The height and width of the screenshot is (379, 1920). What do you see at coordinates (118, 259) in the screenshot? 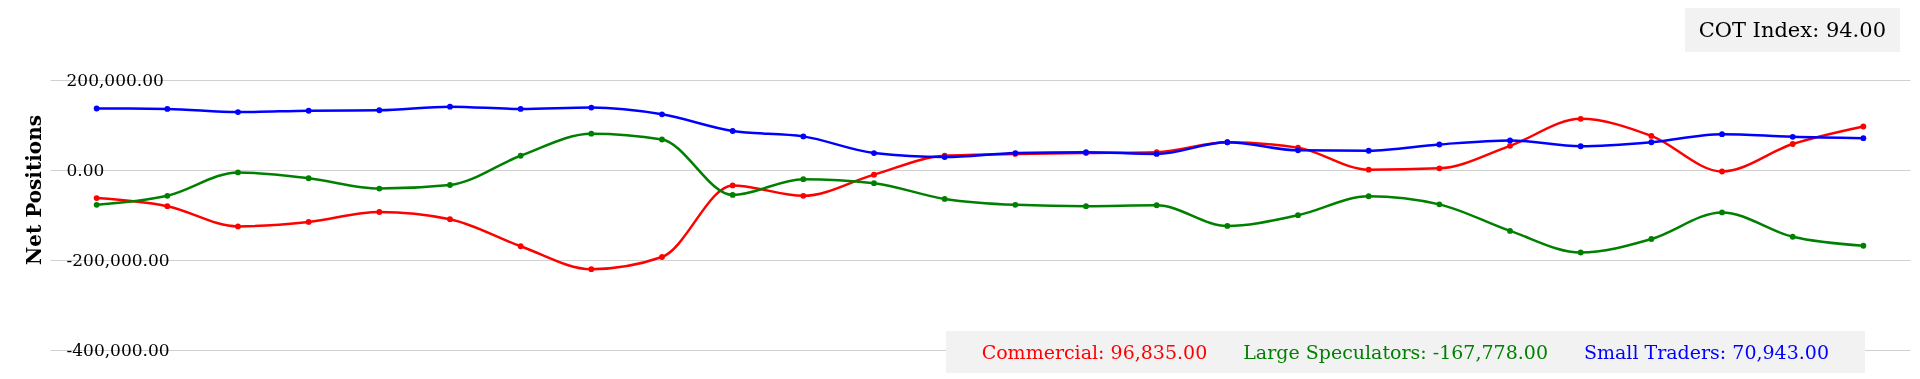
I see `y-tick-label: -200,000.00` at bounding box center [118, 259].